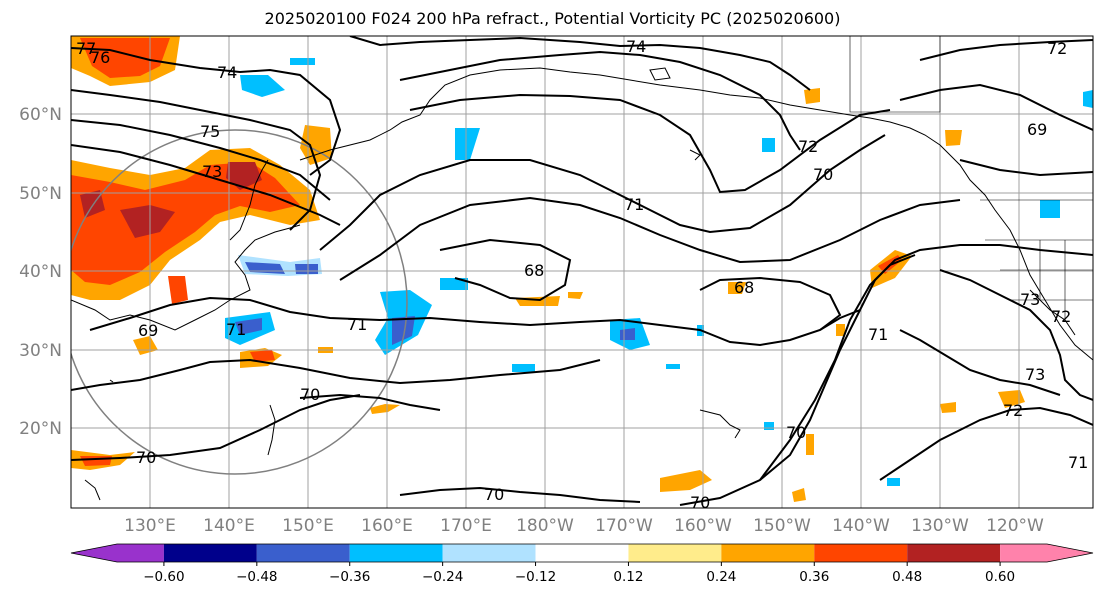  Describe the element at coordinates (308, 526) in the screenshot. I see `lon-label: 150°E` at that location.